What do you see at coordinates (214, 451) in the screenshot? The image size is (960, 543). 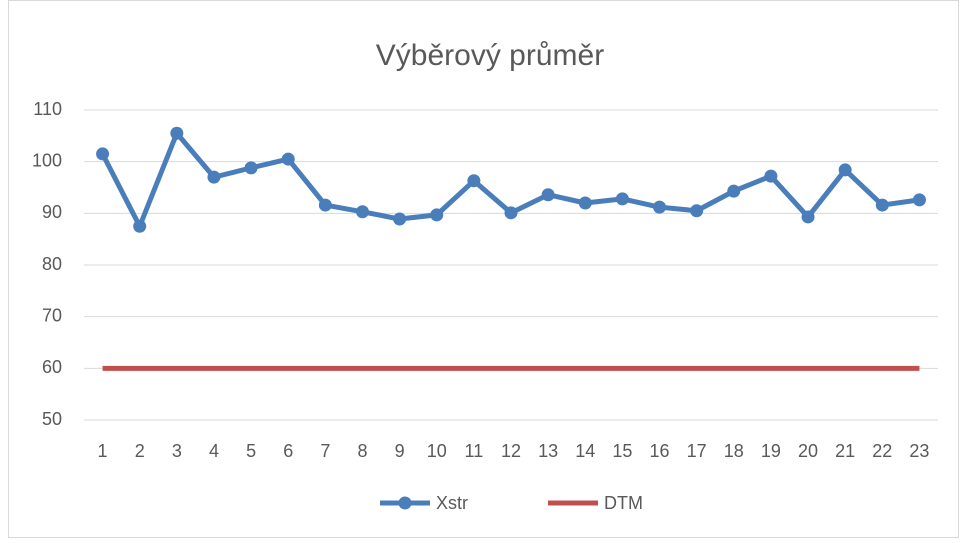 I see `x-tick-label: 4` at bounding box center [214, 451].